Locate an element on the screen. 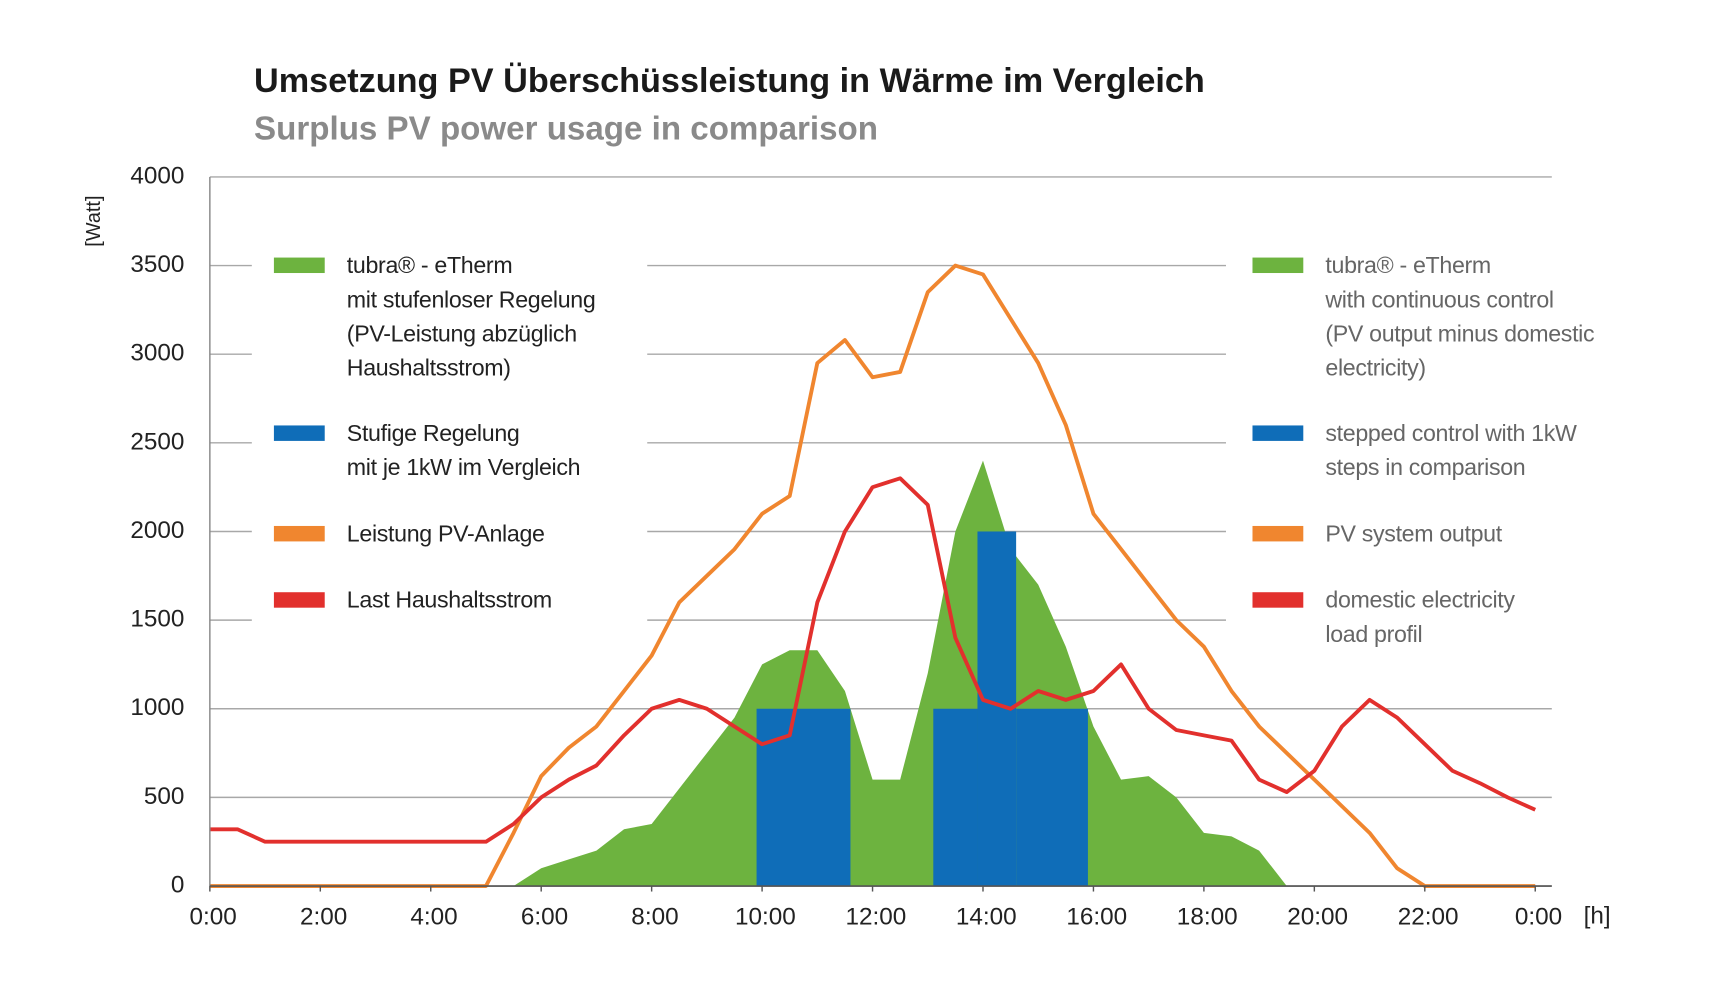 This screenshot has height=1000, width=1723. legend-entry: Leistung PV-Anlage is located at coordinates (445, 534).